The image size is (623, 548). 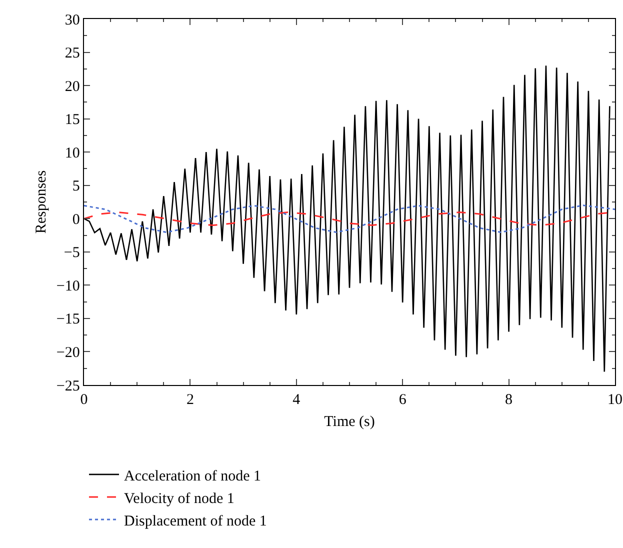 I want to click on y-tick-label: 15, so click(x=72, y=120).